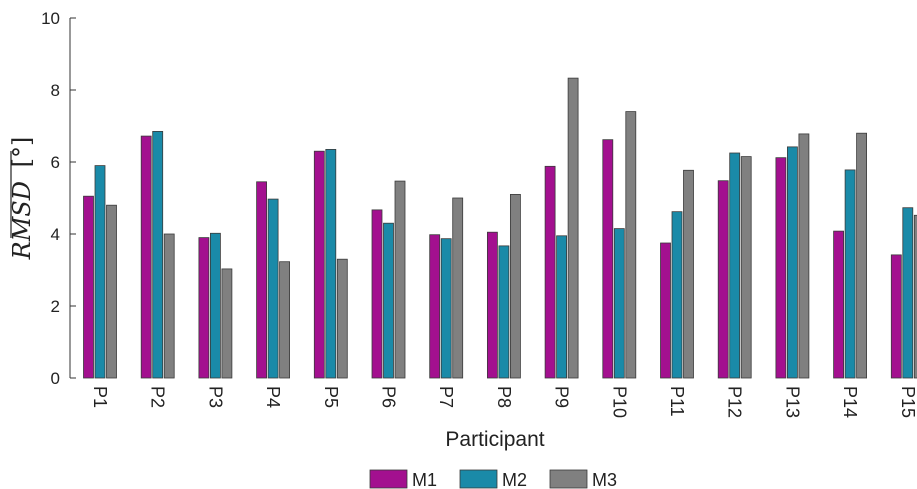  What do you see at coordinates (850, 402) in the screenshot?
I see `x-tick-label: P14` at bounding box center [850, 402].